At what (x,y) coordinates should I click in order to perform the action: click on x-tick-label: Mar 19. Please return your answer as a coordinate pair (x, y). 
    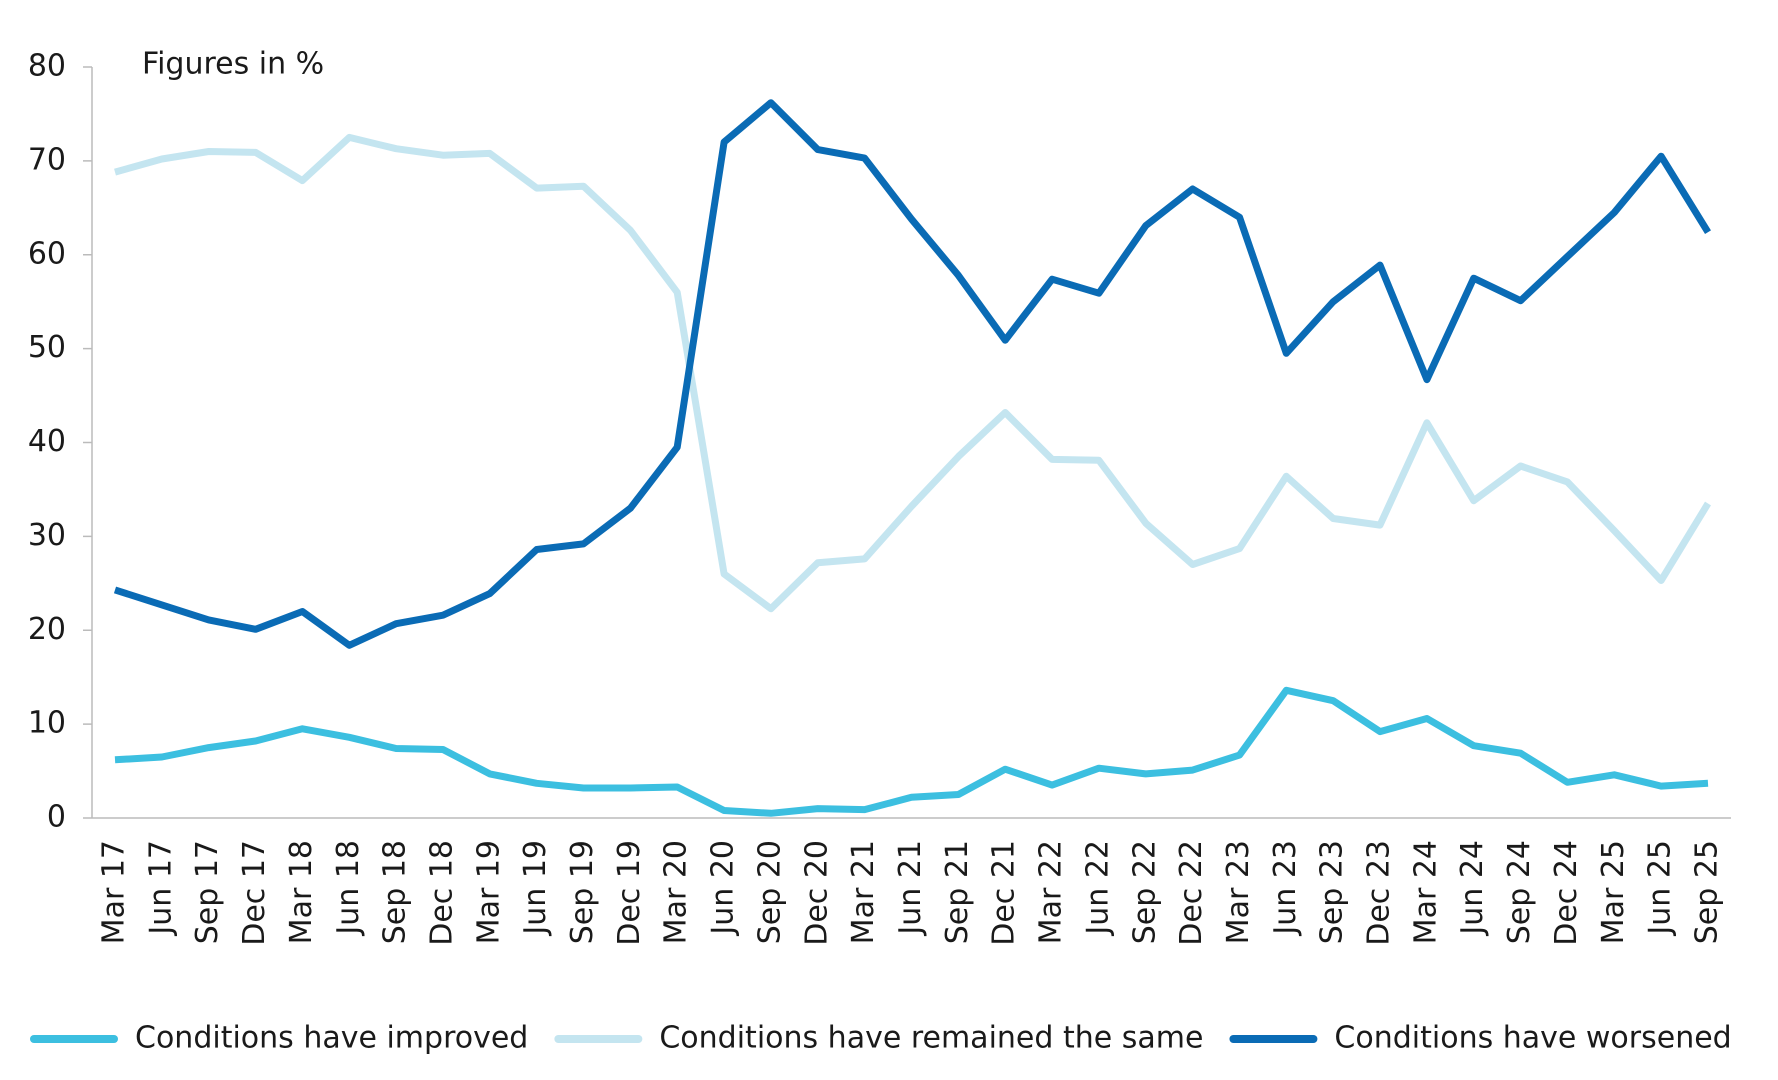
    Looking at the image, I should click on (488, 892).